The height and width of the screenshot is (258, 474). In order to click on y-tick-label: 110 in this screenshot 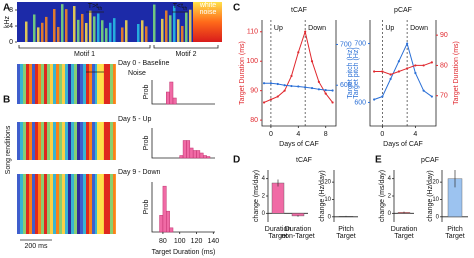, I will do `click(252, 32)`.